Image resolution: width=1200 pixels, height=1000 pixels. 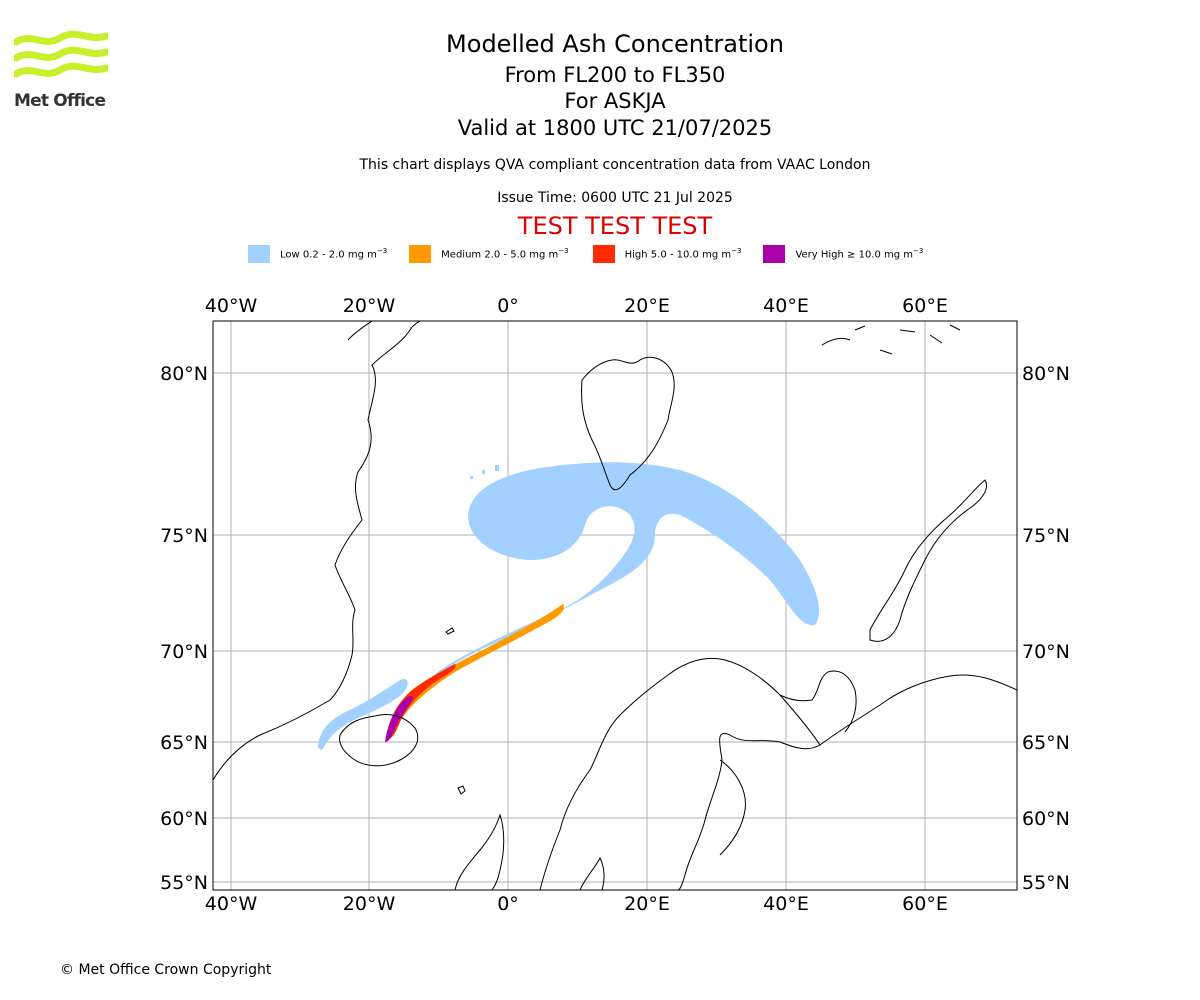 I want to click on test-banner: TEST TEST TEST, so click(x=615, y=226).